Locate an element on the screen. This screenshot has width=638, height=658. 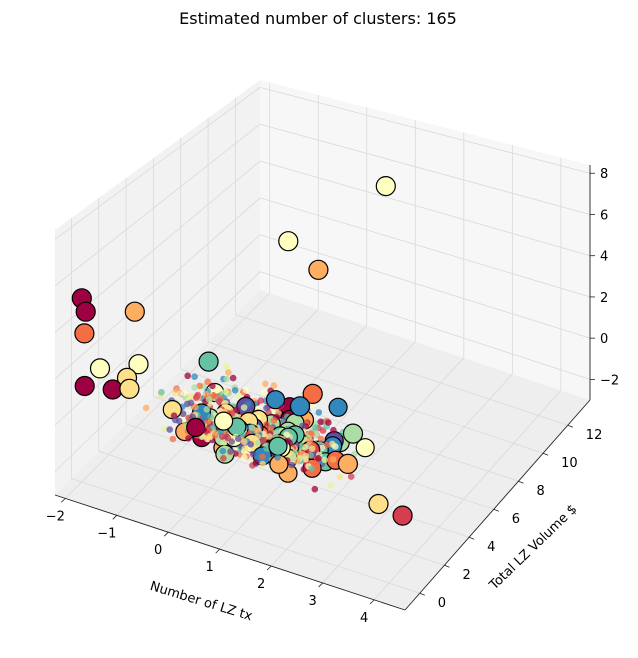
x-tick-label: −1 is located at coordinates (106, 533).